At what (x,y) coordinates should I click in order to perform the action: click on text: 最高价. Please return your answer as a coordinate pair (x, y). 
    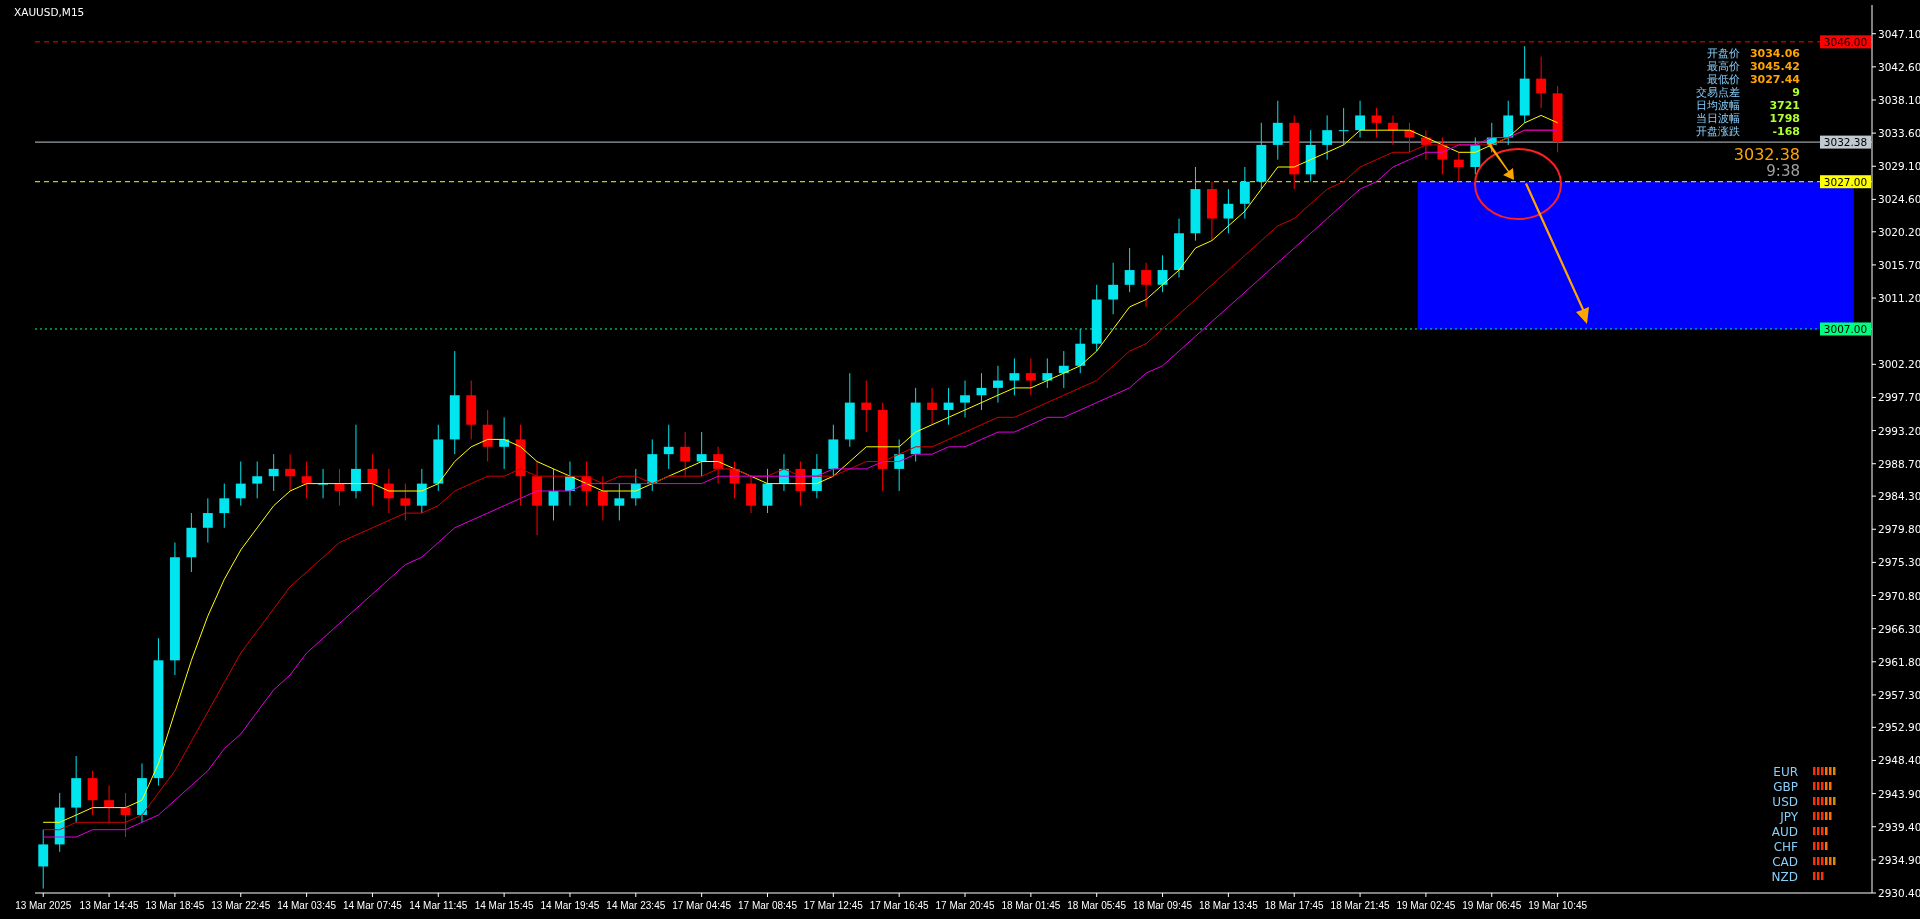
    Looking at the image, I should click on (1723, 66).